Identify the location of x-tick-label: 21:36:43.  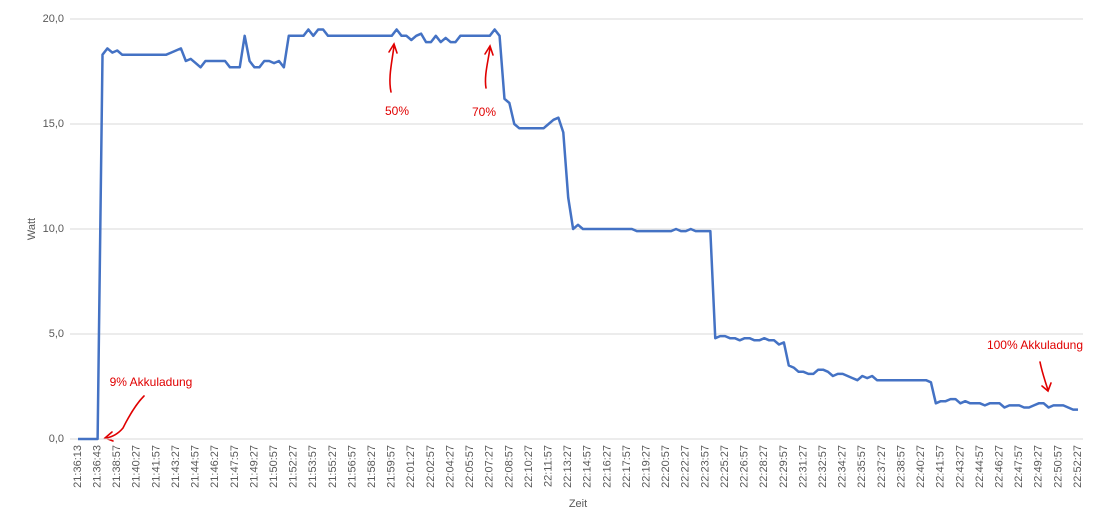
(98, 466).